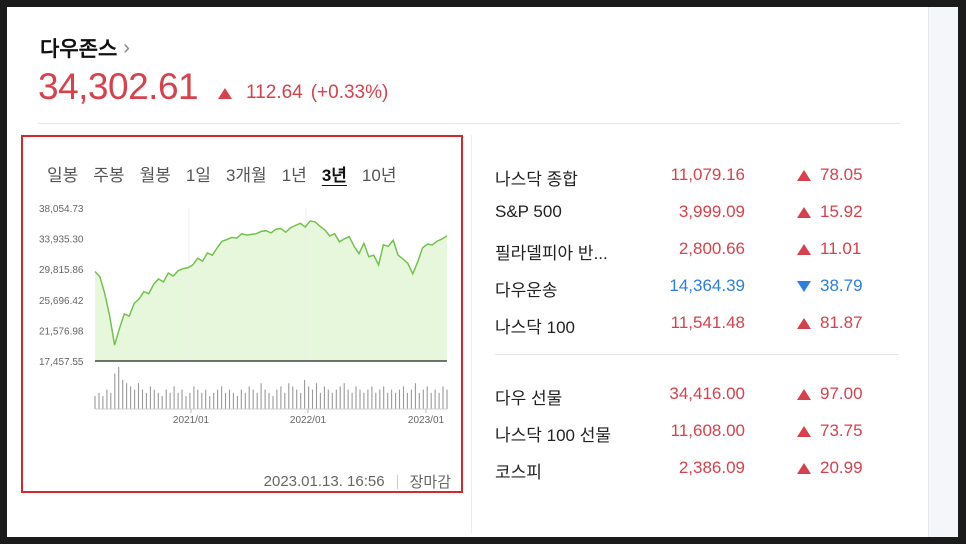 Image resolution: width=966 pixels, height=544 pixels. What do you see at coordinates (61, 301) in the screenshot?
I see `y-tick-label: 25,696.42` at bounding box center [61, 301].